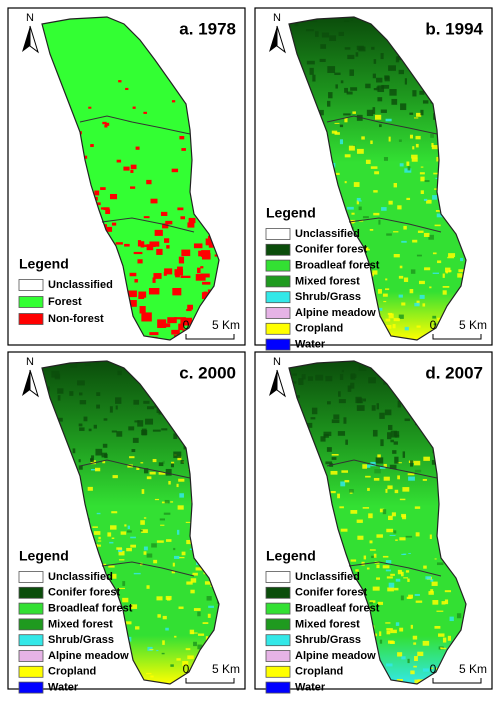 This screenshot has width=500, height=707. Describe the element at coordinates (395, 225) in the screenshot. I see `subbasin-boundary` at that location.